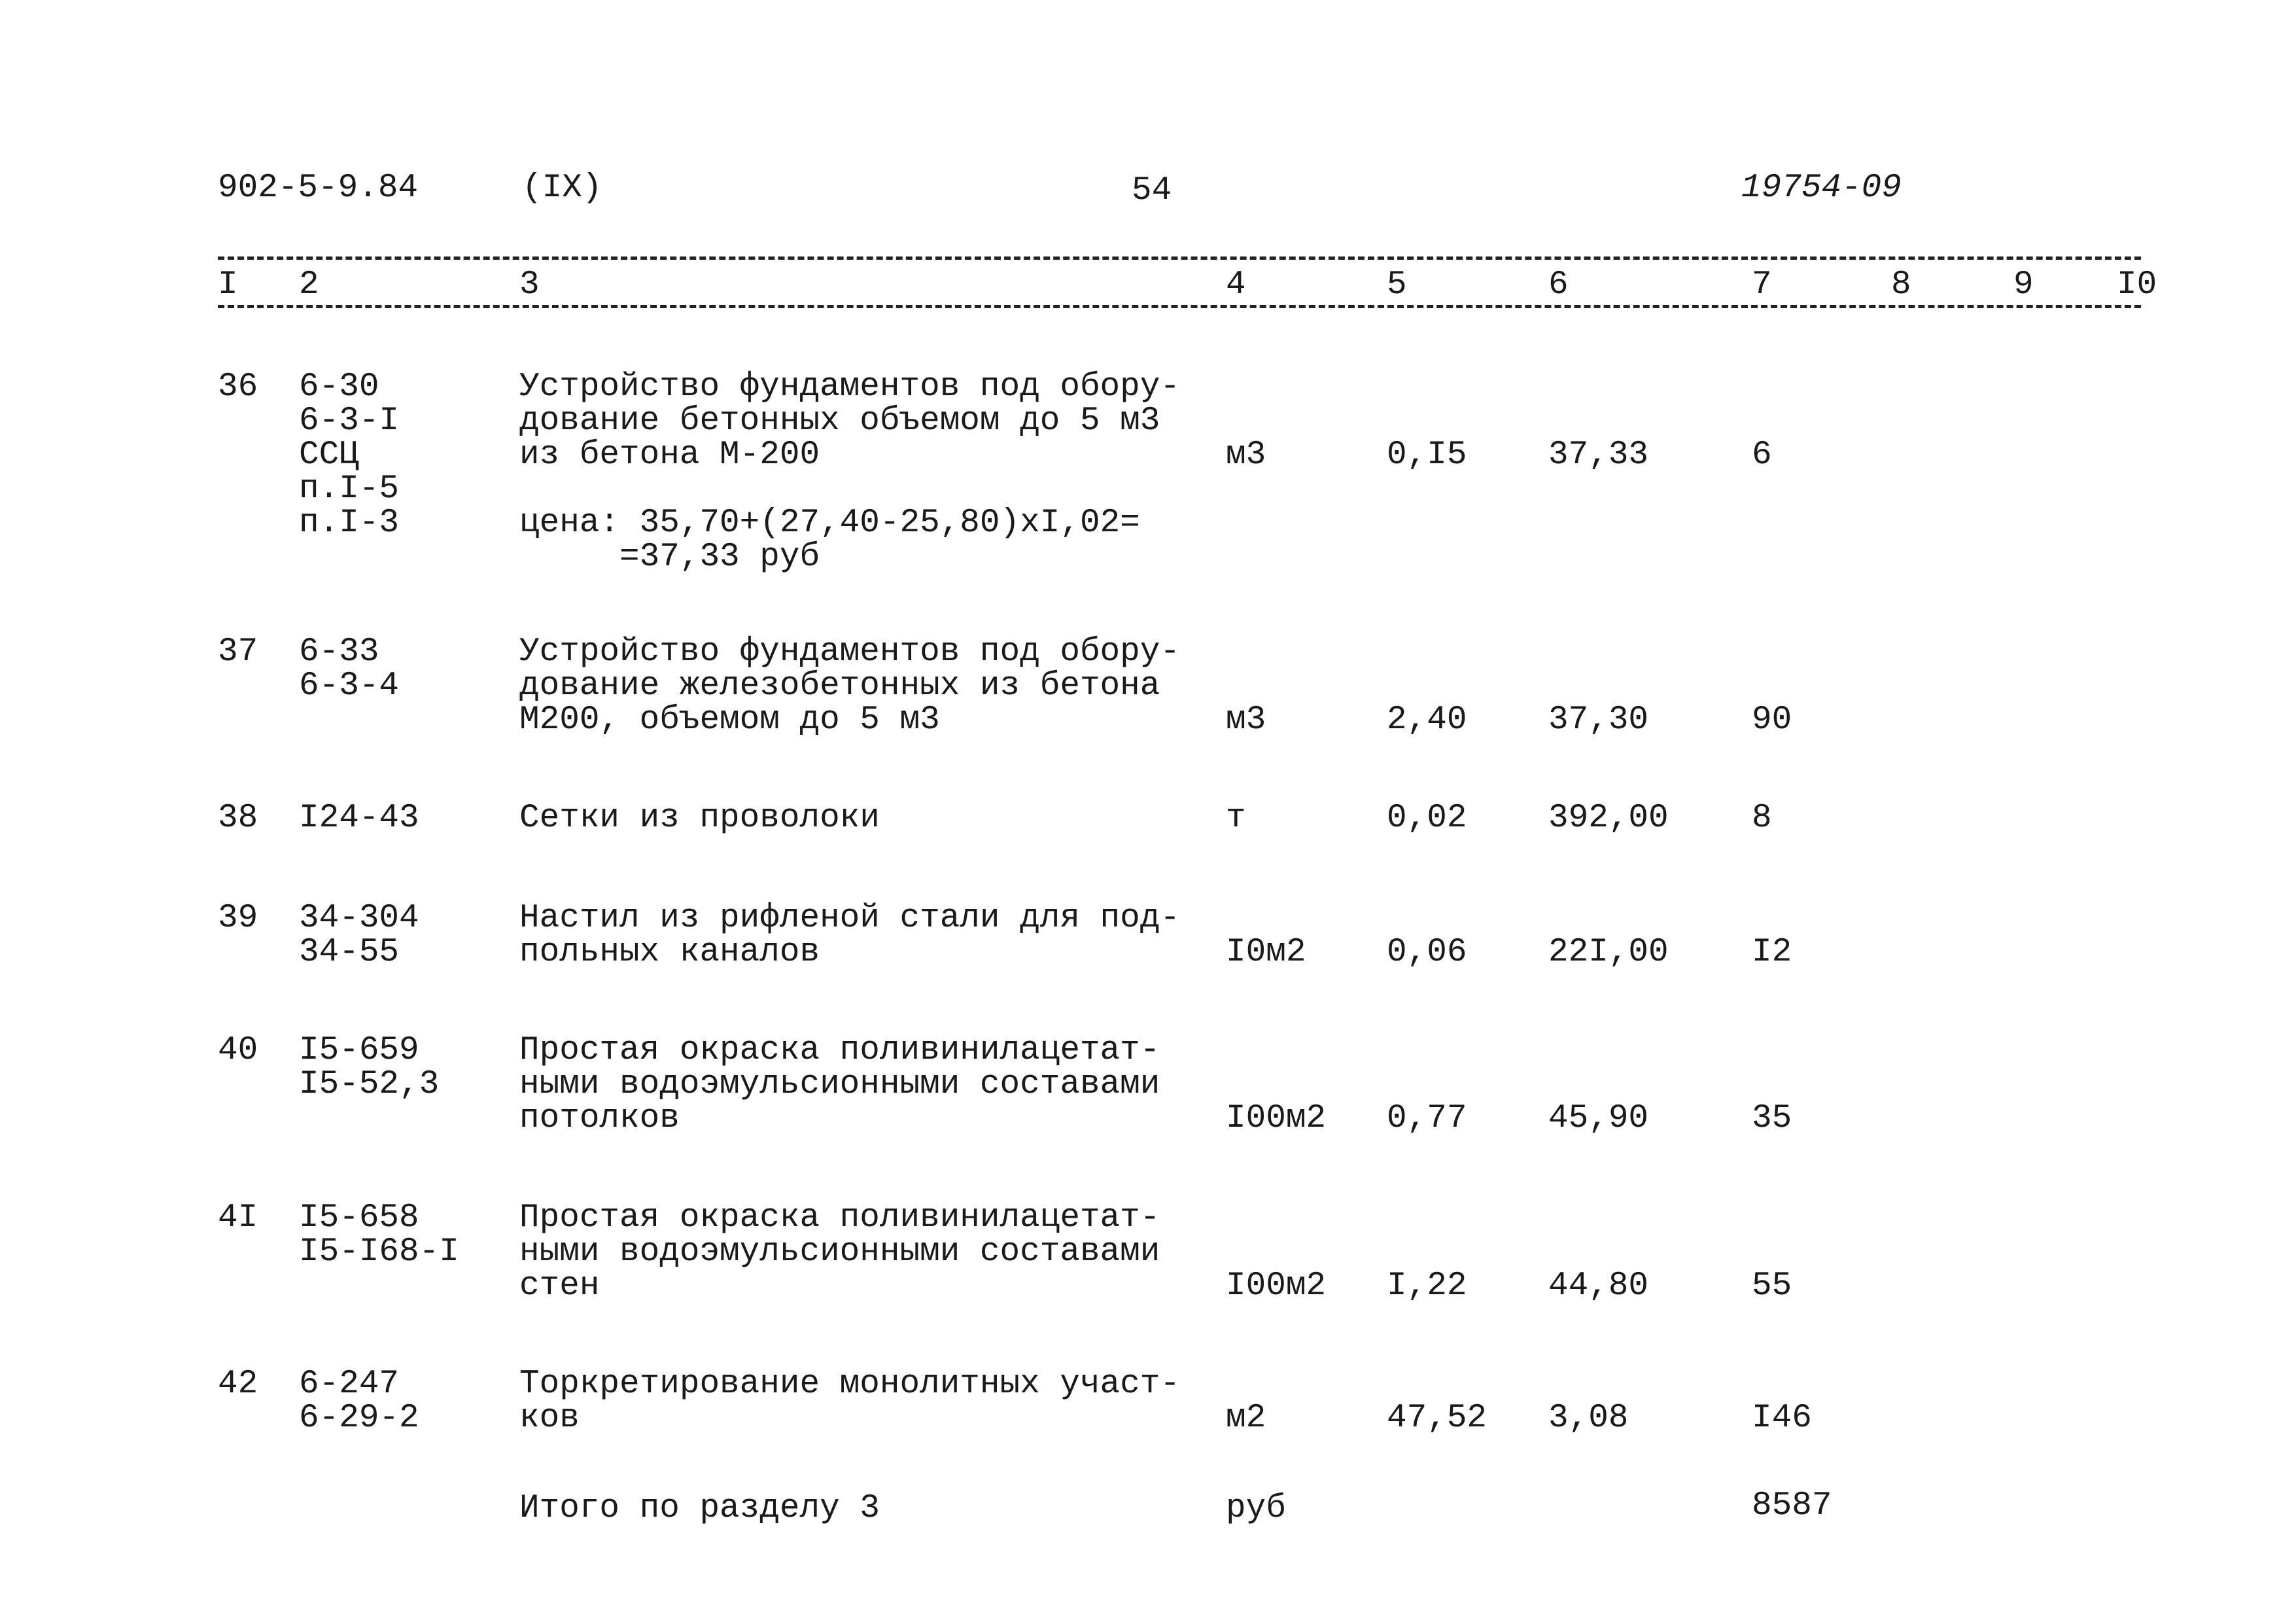 This screenshot has width=2296, height=1624. Describe the element at coordinates (2137, 285) in the screenshot. I see `column-header-10: I0` at that location.